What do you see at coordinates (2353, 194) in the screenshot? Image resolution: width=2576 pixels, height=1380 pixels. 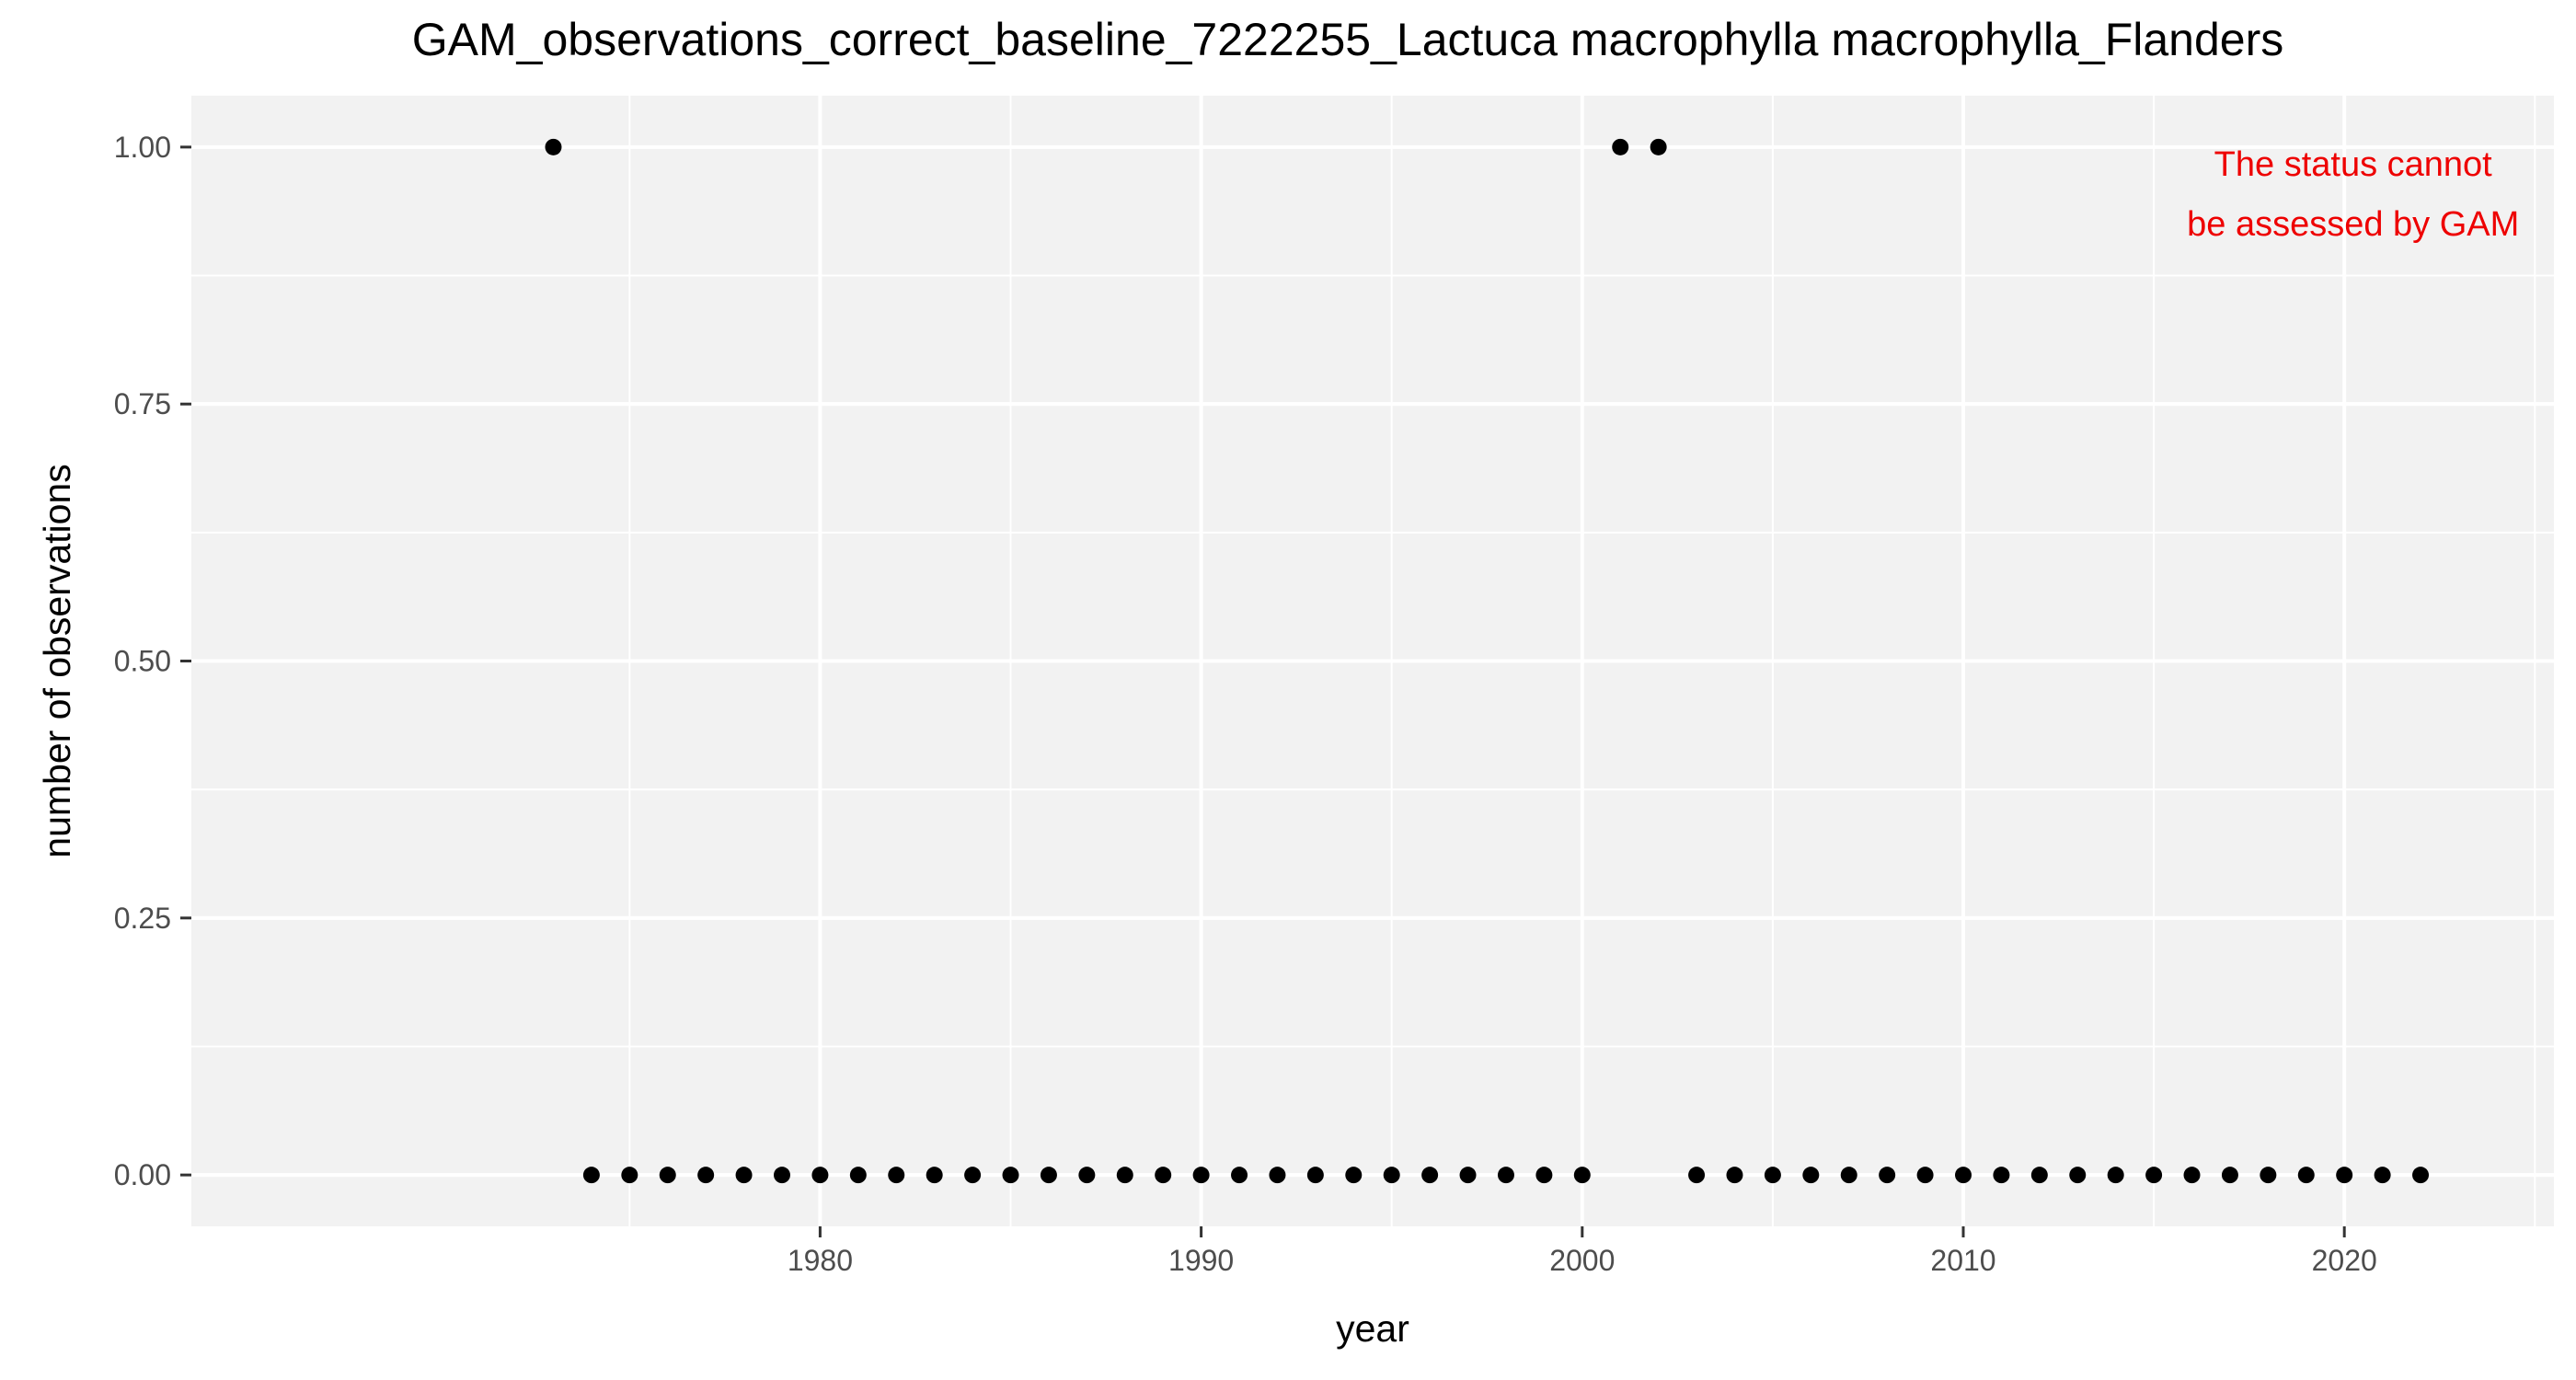 I see `status-annotation: The status cannot be assessed by GAM` at bounding box center [2353, 194].